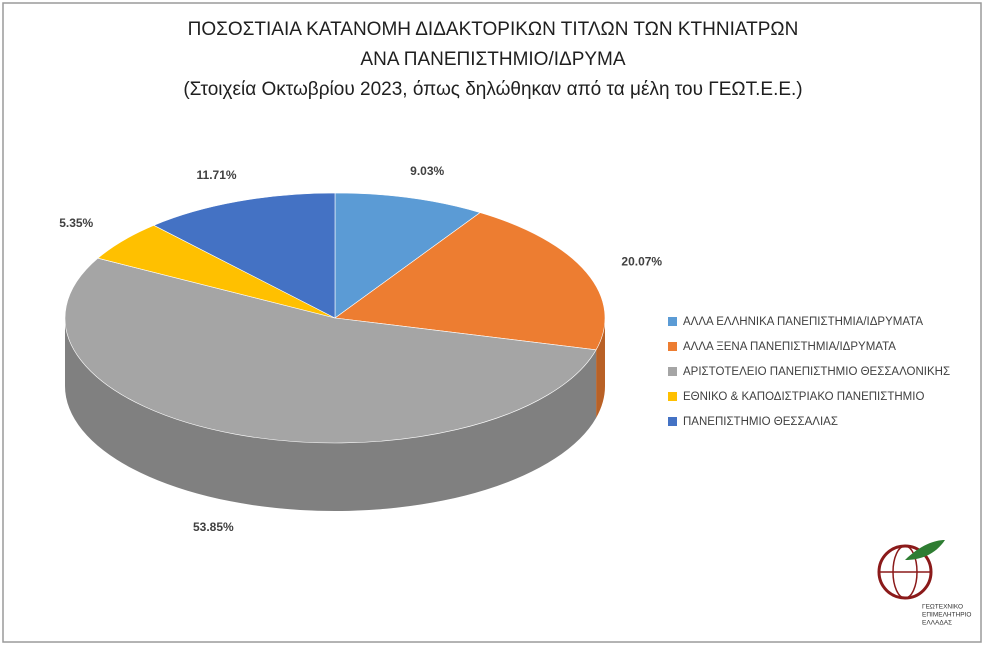  Describe the element at coordinates (816, 372) in the screenshot. I see `legend-label: ΑΡΙΣΤΟΤΕΛΕΙΟ ΠΑΝΕΠΙΣΤΗΜΙΟ ΘΕΣΣΑΛΟΝΙΚΗΣ` at that location.